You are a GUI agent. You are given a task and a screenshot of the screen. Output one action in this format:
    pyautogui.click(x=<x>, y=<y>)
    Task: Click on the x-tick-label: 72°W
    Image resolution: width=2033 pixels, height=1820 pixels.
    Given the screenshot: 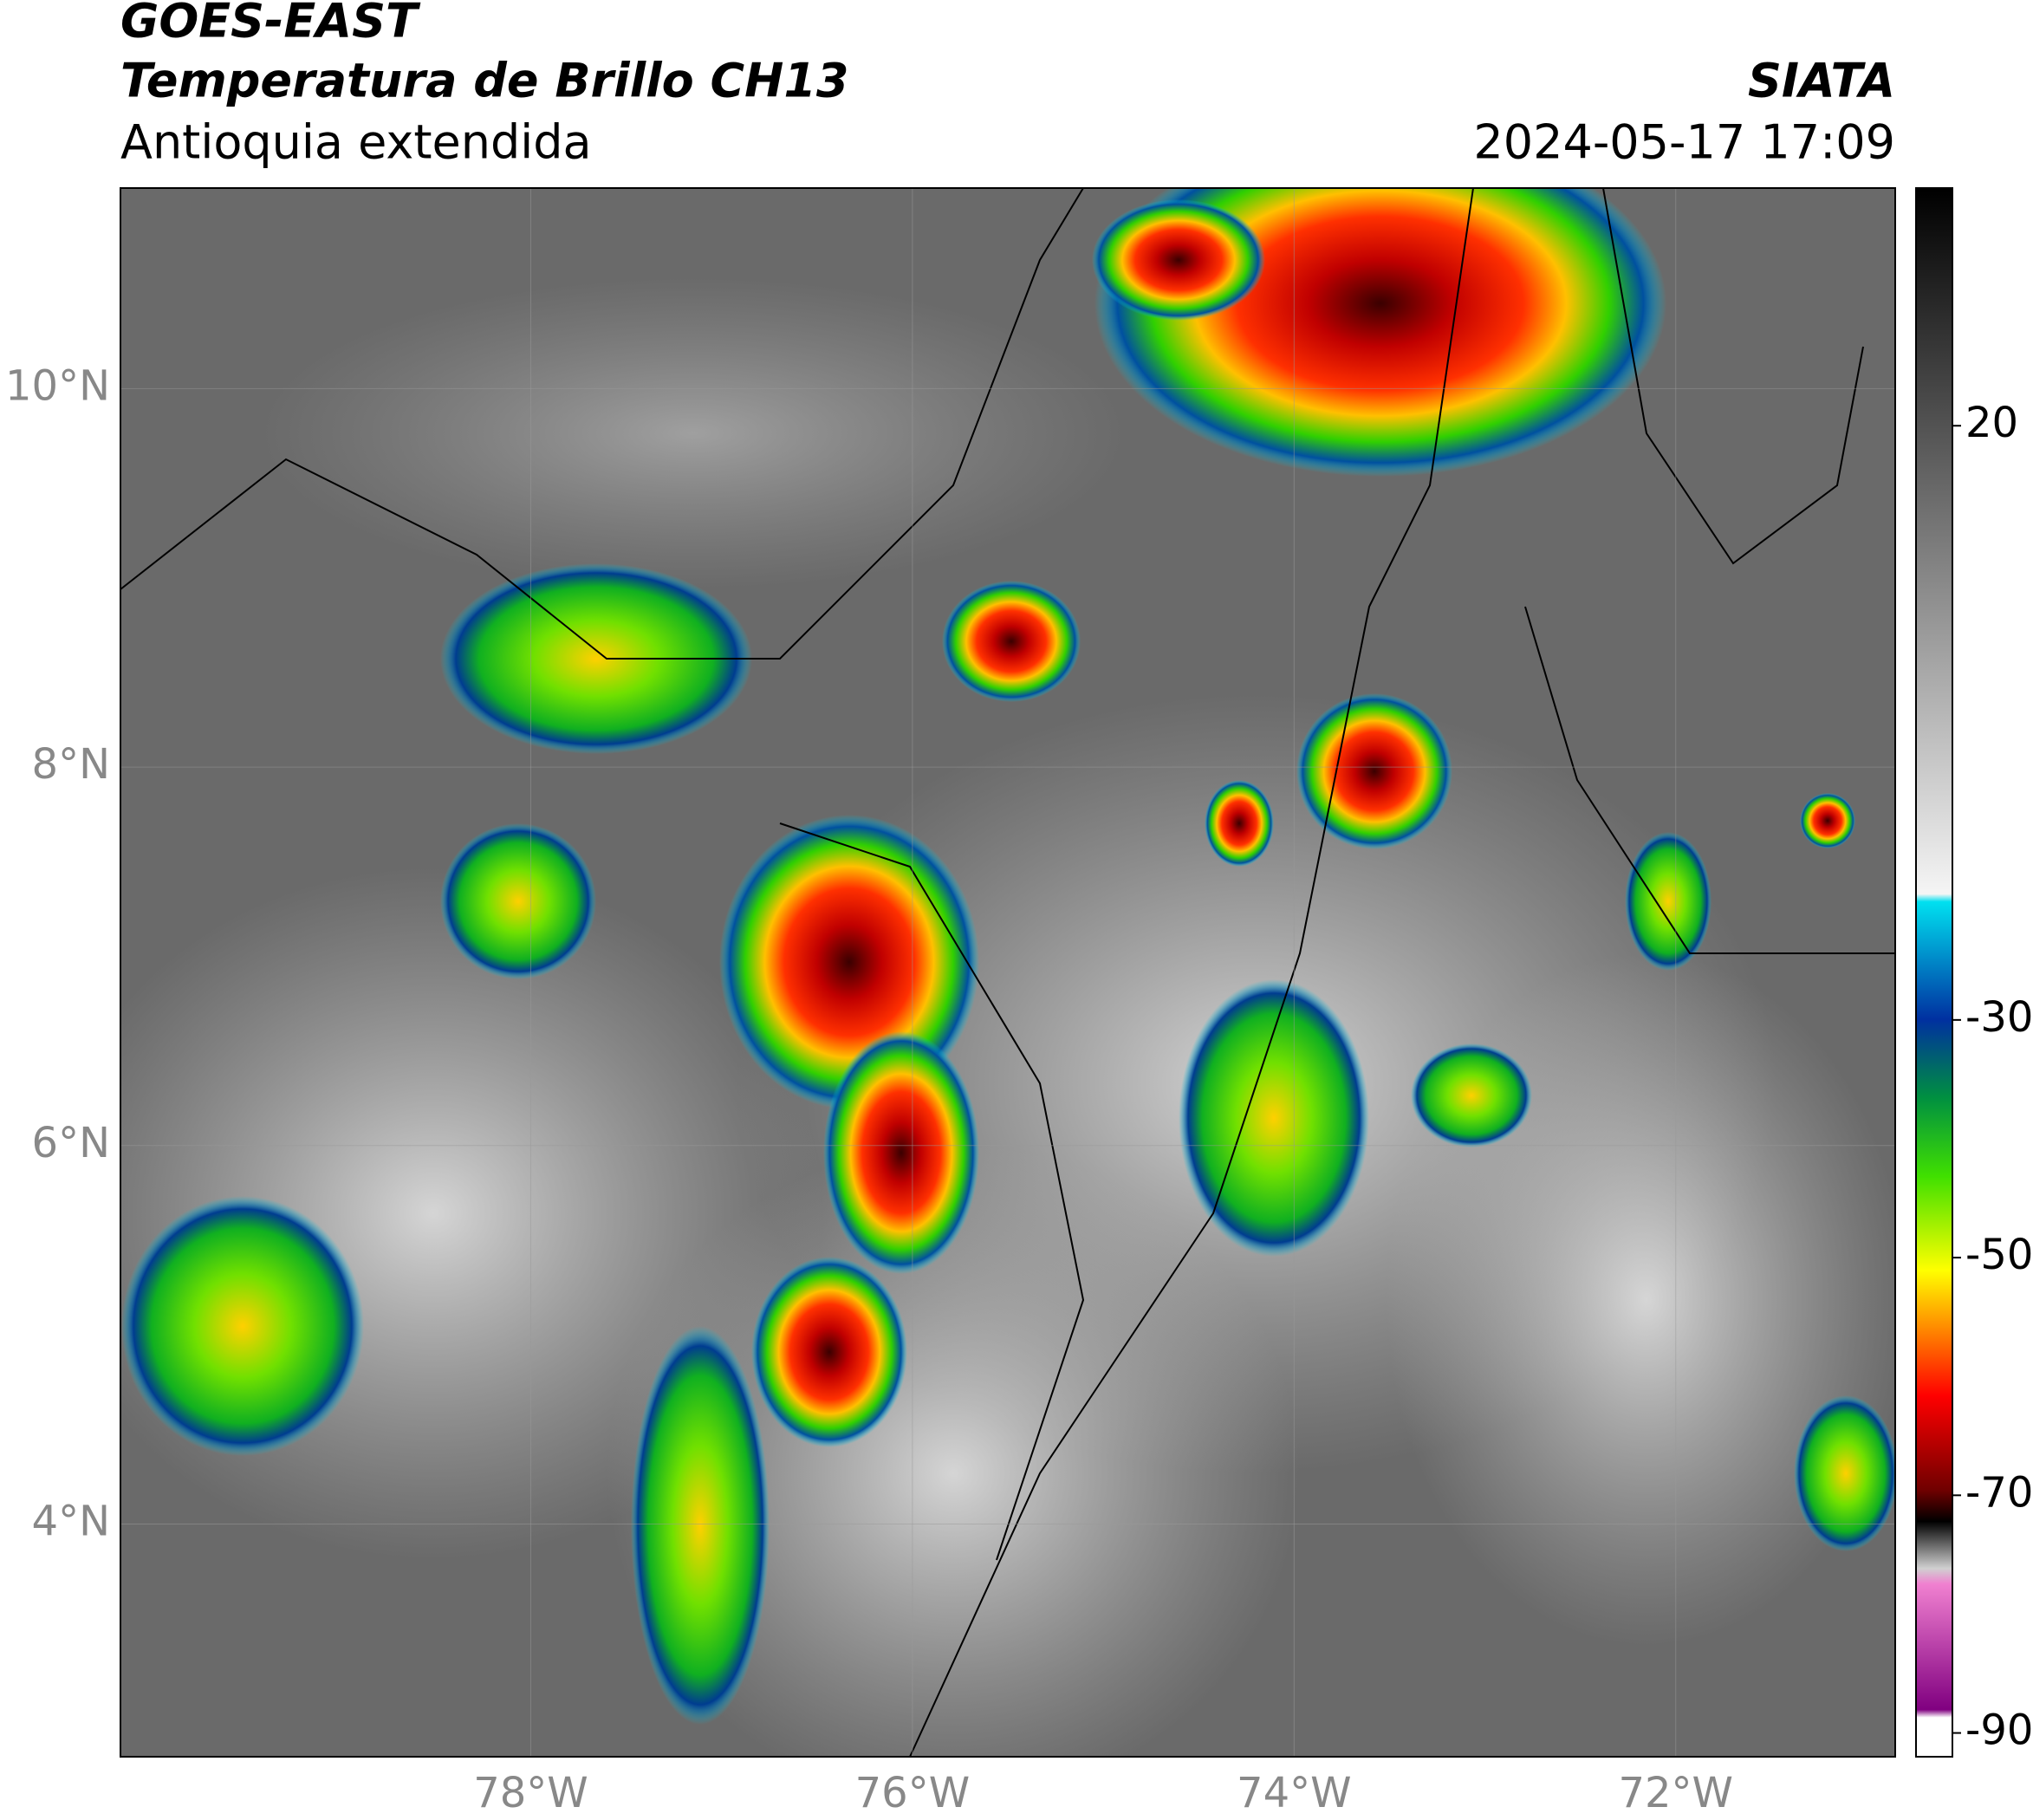 What is the action you would take?
    pyautogui.click(x=1675, y=1793)
    